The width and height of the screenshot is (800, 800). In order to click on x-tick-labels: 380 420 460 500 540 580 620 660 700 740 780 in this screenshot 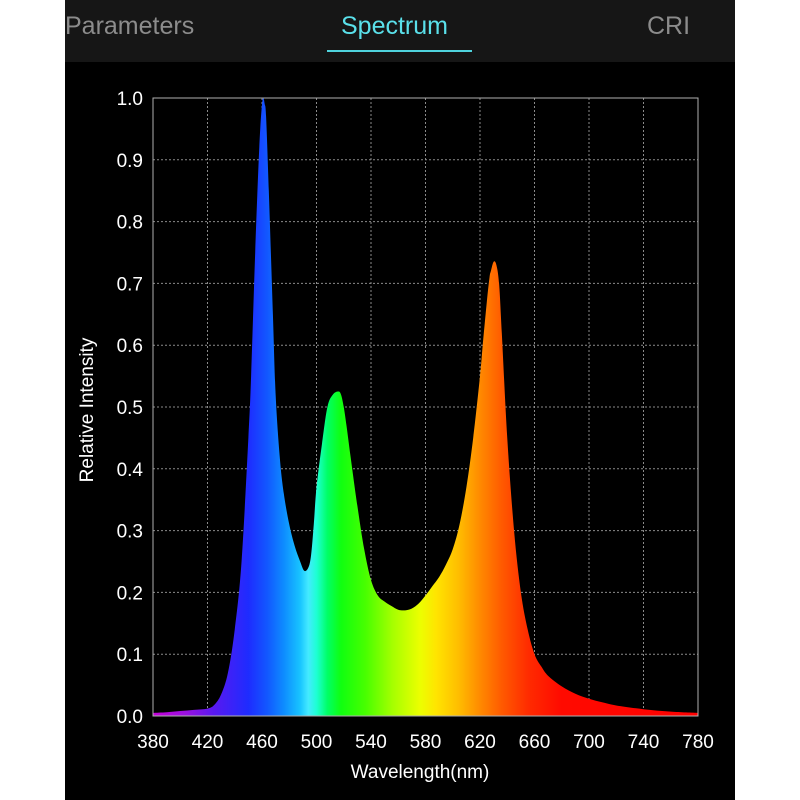, I will do `click(425, 742)`.